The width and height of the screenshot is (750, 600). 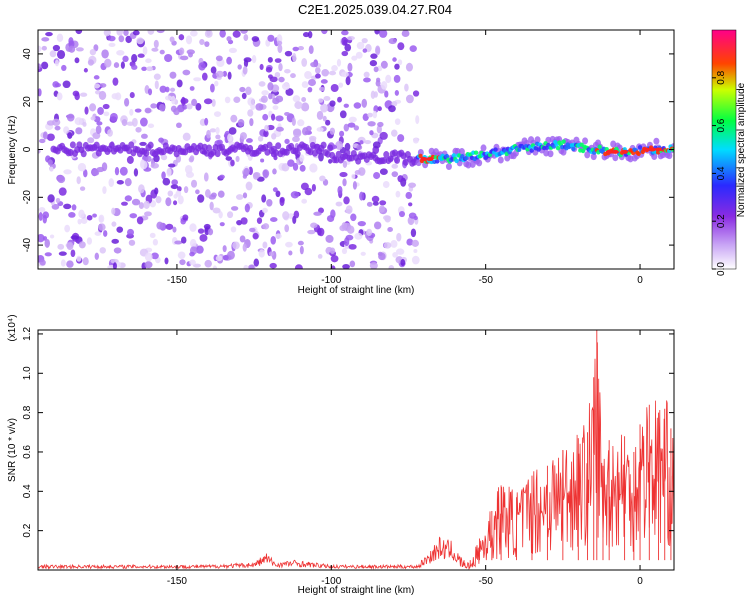 I want to click on spectrogram-y-label: Frequency (Hz), so click(x=12, y=150).